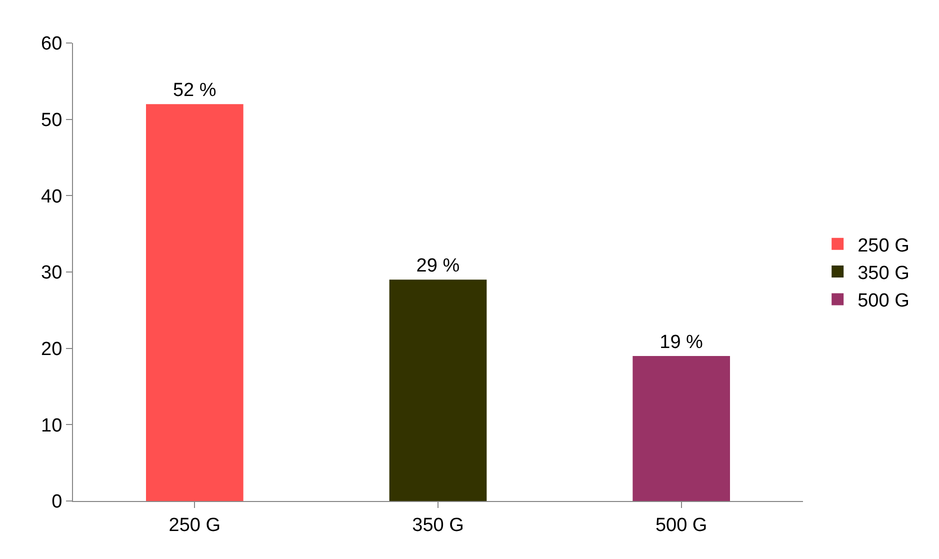 Image resolution: width=939 pixels, height=559 pixels. I want to click on y-tick-label: 0, so click(57, 502).